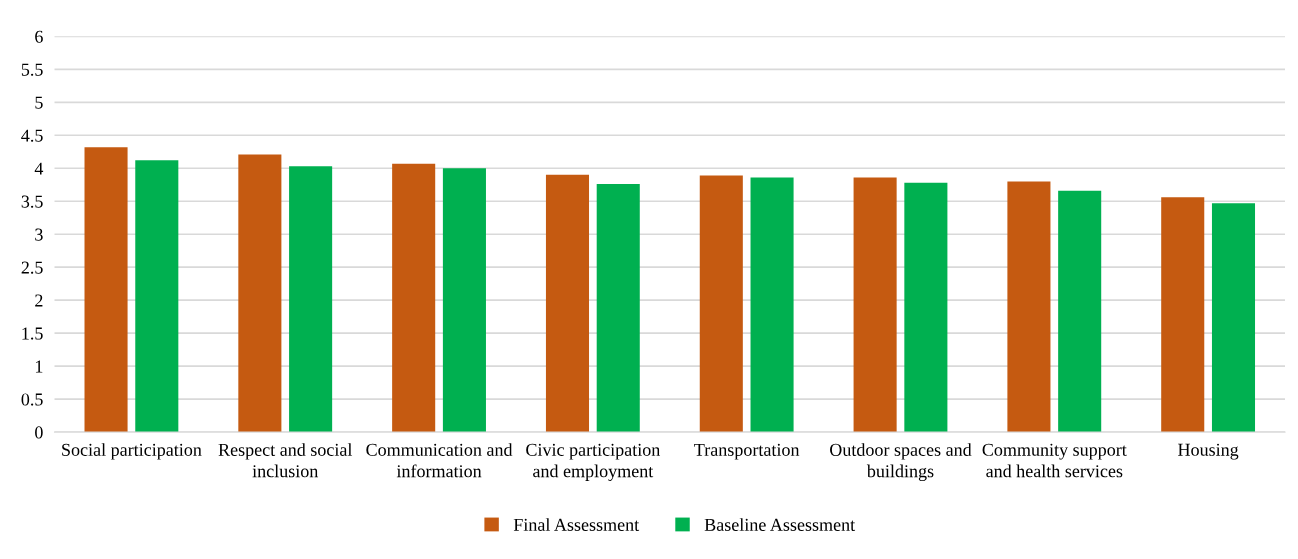 The width and height of the screenshot is (1298, 559). I want to click on legend-label: Baseline Assessment, so click(780, 524).